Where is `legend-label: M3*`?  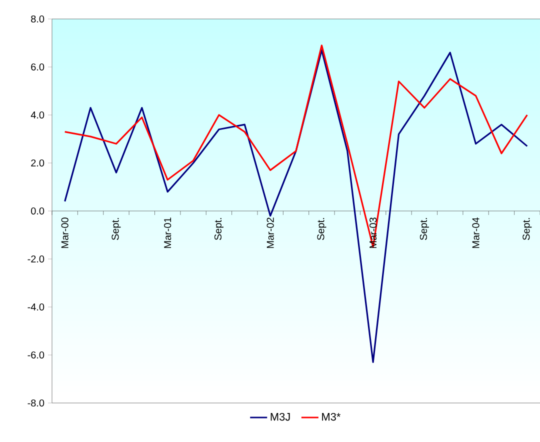
legend-label: M3* is located at coordinates (331, 416).